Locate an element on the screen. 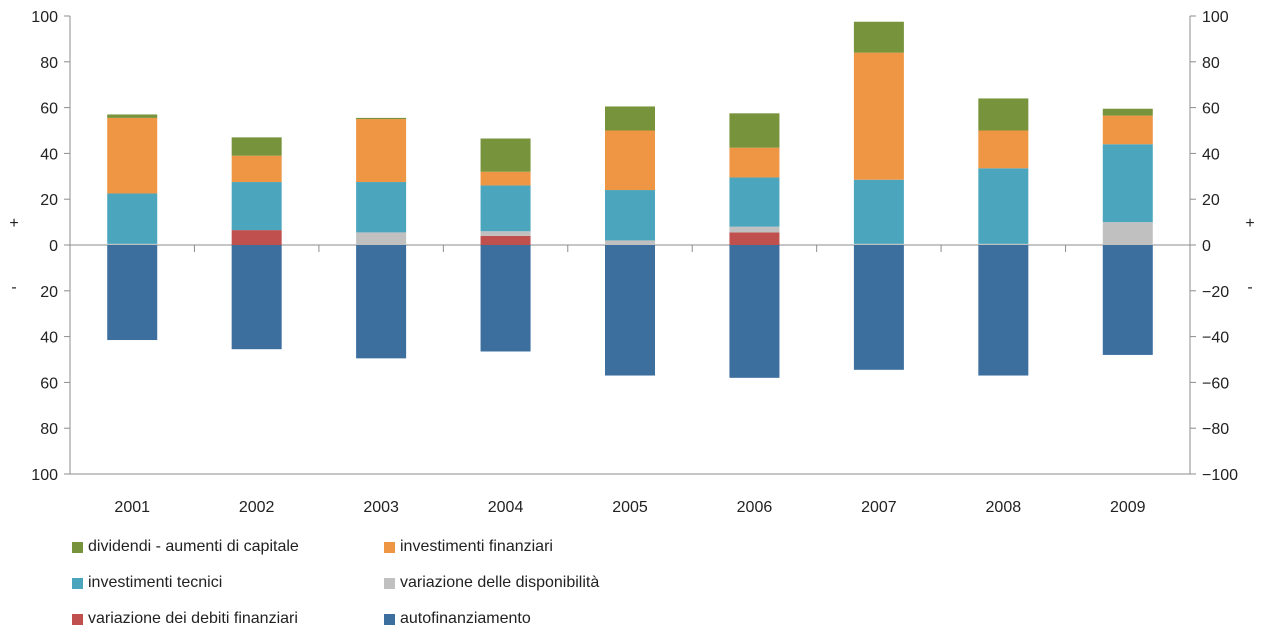 The width and height of the screenshot is (1268, 635). legend-item-investimenti-finanziari: investimenti finanziari is located at coordinates (468, 547).